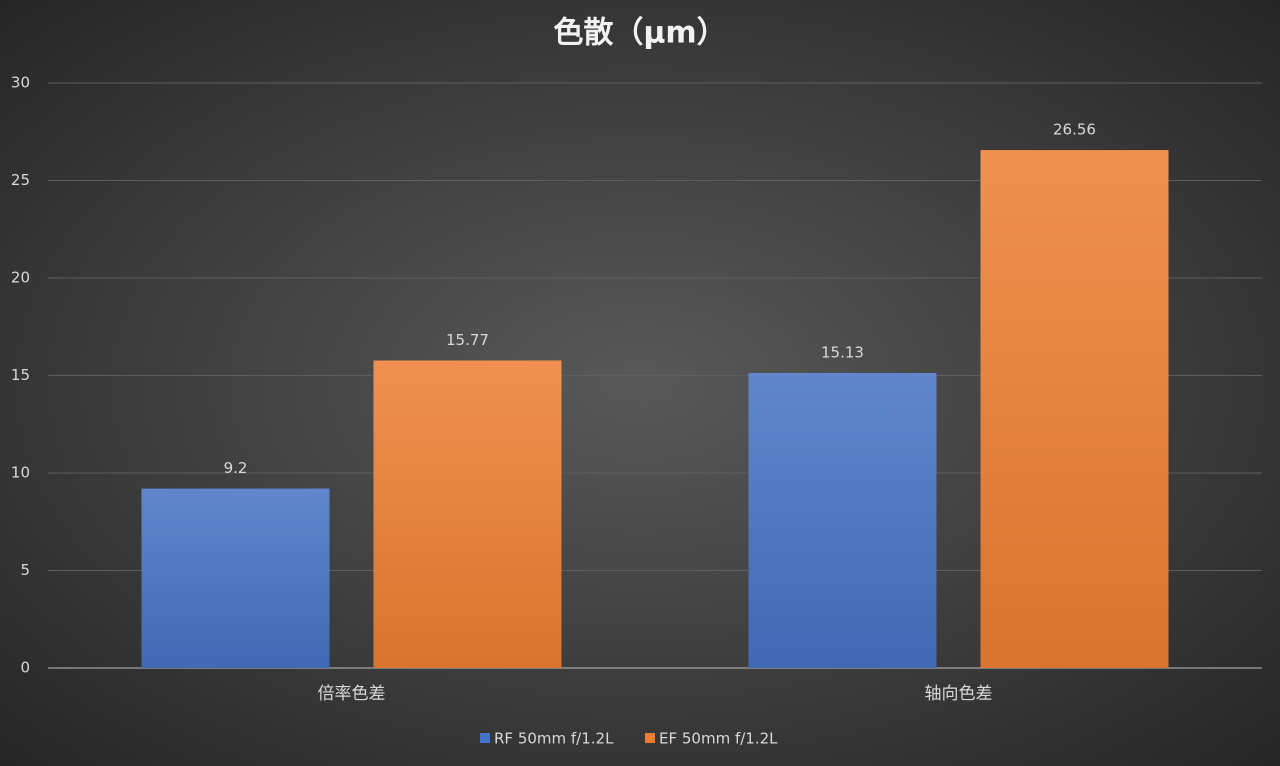 The height and width of the screenshot is (766, 1280). I want to click on x-tick-label: 轴向色差, so click(959, 694).